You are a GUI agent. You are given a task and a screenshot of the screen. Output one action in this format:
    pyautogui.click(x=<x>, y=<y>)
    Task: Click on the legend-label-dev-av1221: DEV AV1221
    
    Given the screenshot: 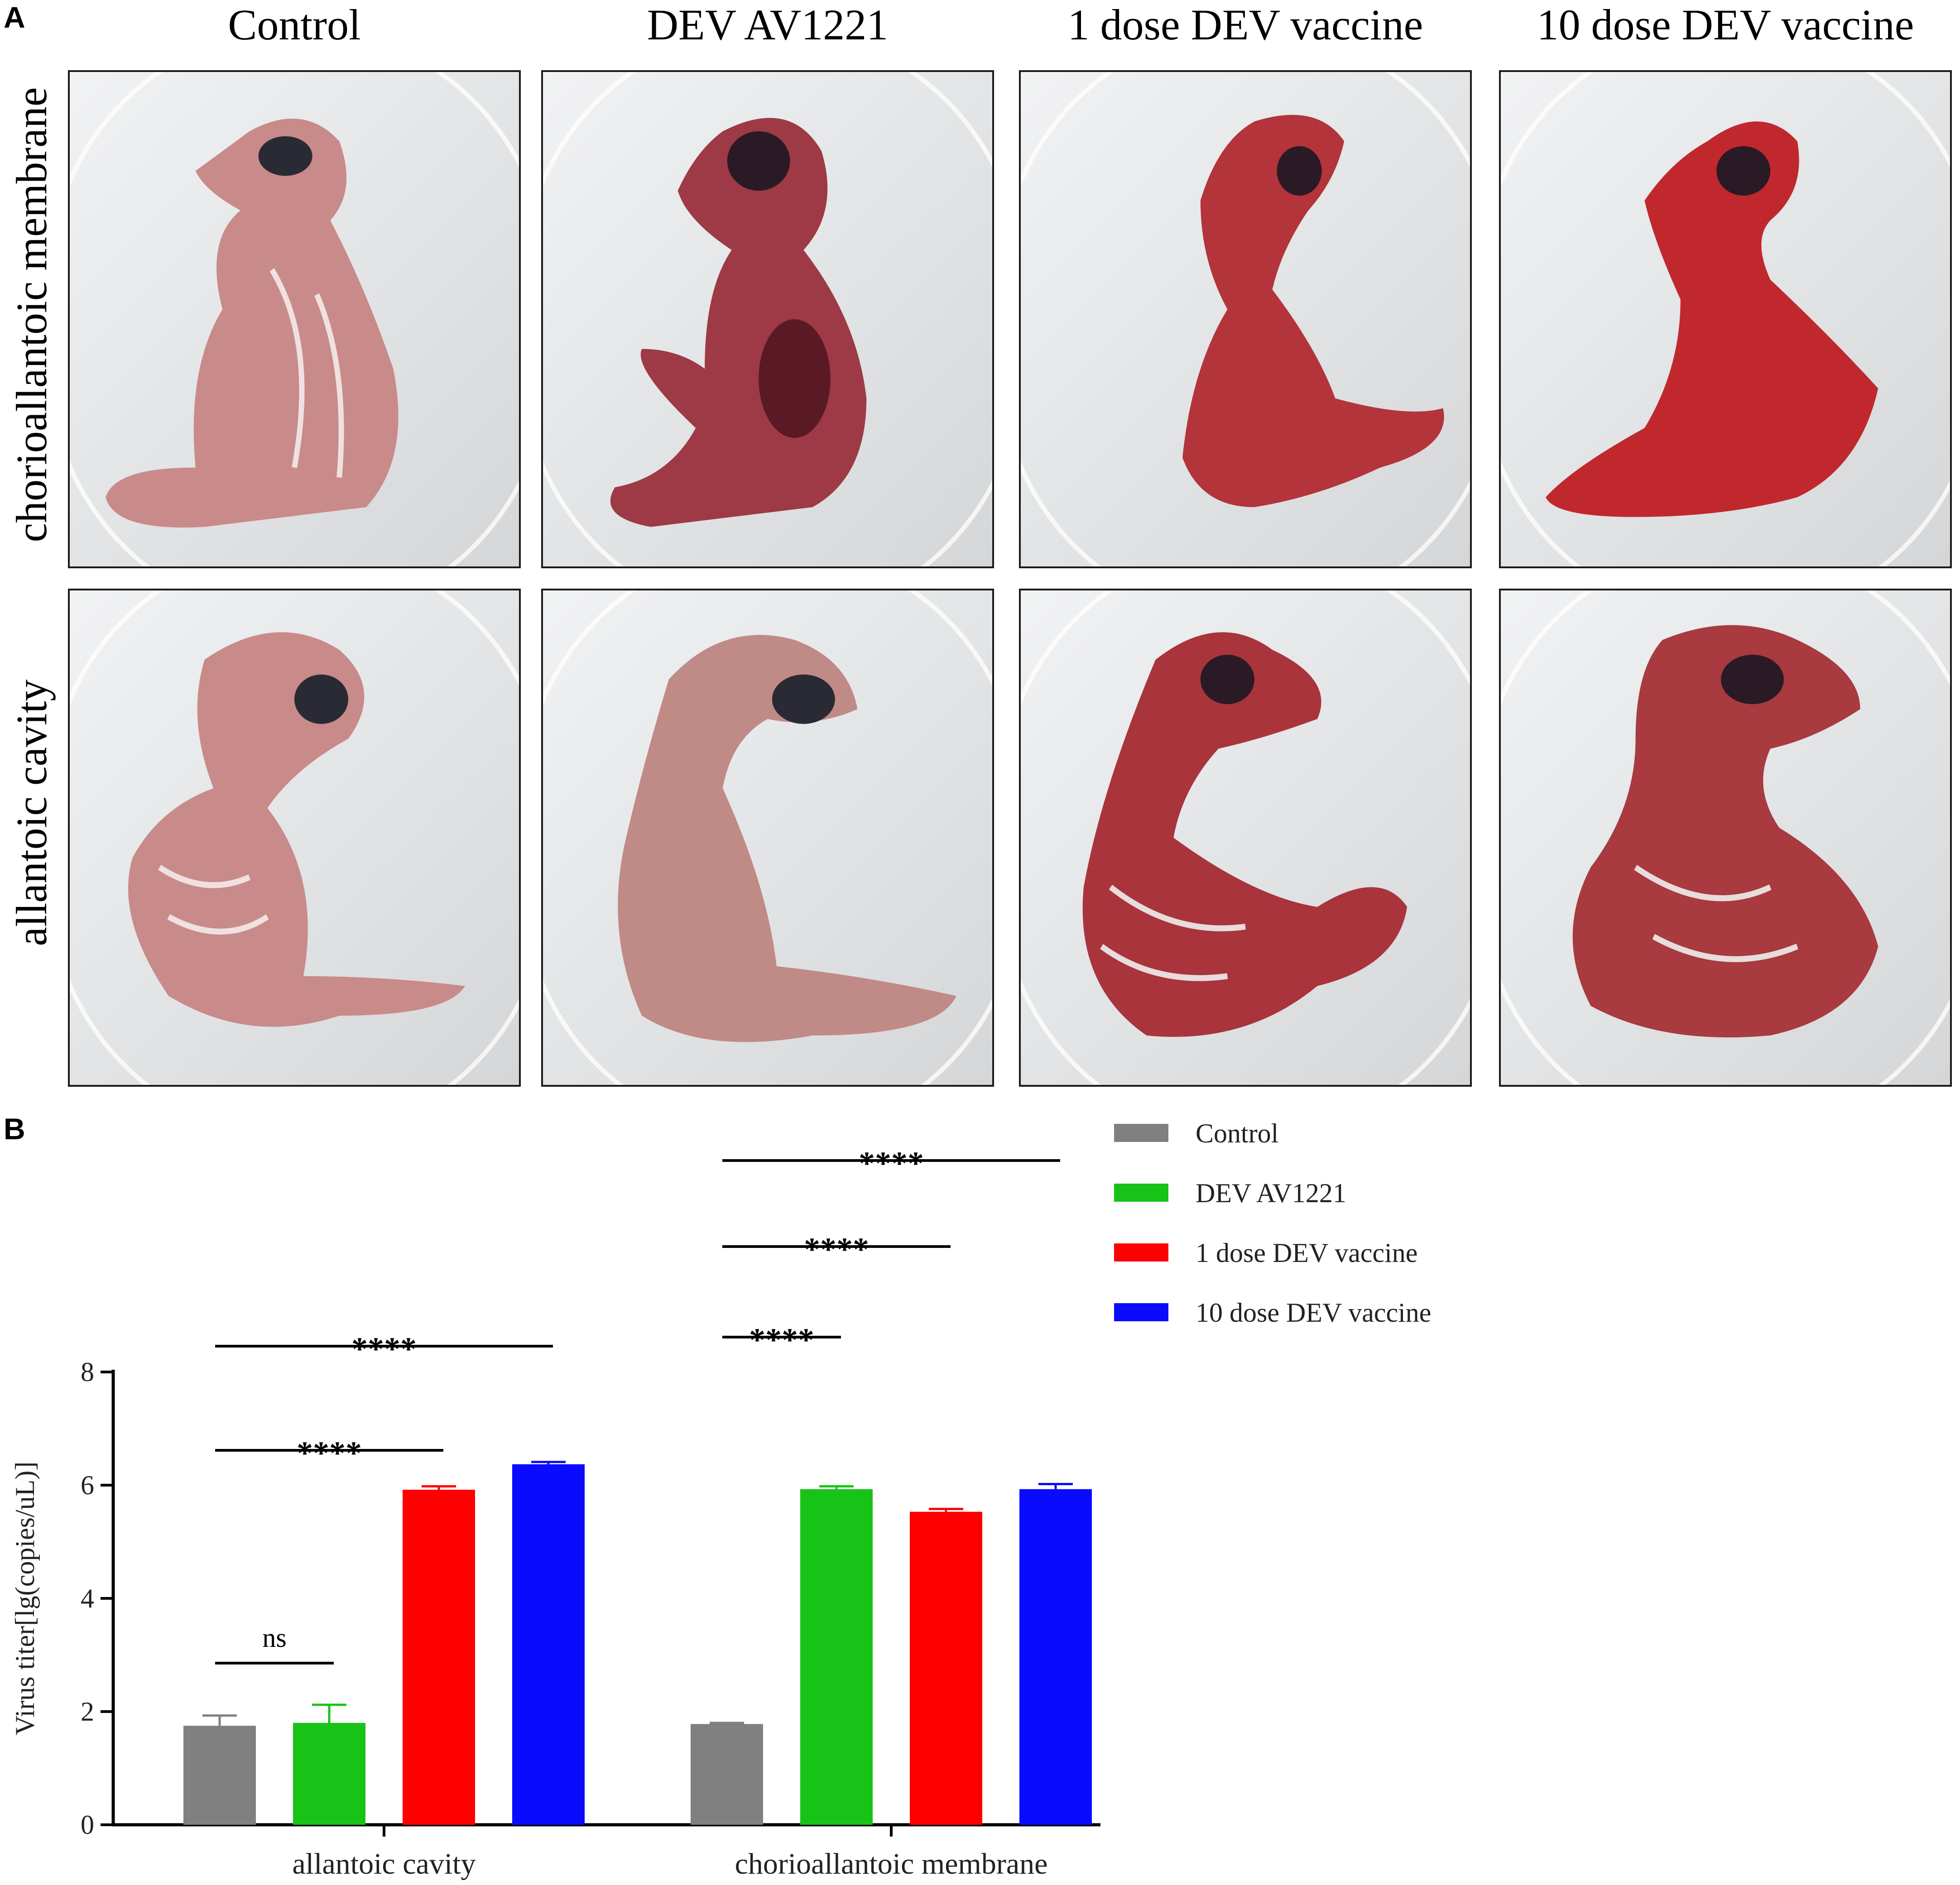 What is the action you would take?
    pyautogui.click(x=1271, y=1193)
    